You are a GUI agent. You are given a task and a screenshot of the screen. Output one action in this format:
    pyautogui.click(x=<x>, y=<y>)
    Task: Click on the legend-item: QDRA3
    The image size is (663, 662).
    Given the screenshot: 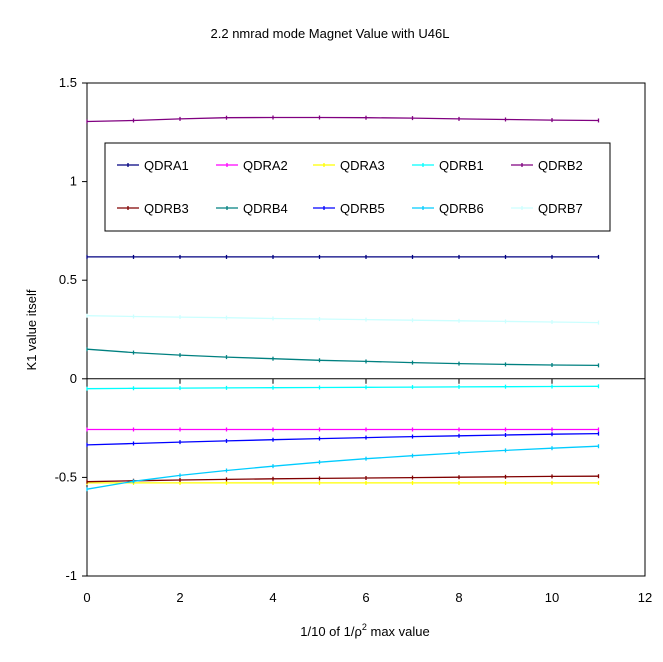 What is the action you would take?
    pyautogui.click(x=349, y=165)
    